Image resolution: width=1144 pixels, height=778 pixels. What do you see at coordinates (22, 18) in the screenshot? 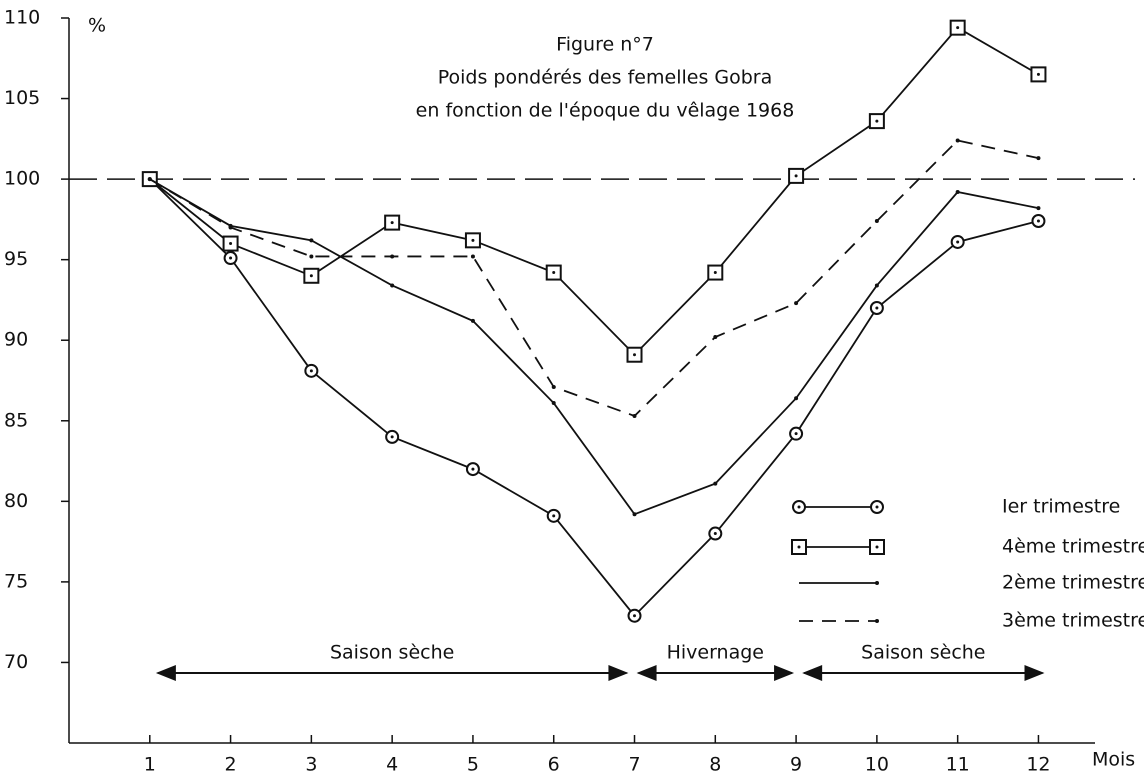
I see `y-tick-label: 110` at bounding box center [22, 18].